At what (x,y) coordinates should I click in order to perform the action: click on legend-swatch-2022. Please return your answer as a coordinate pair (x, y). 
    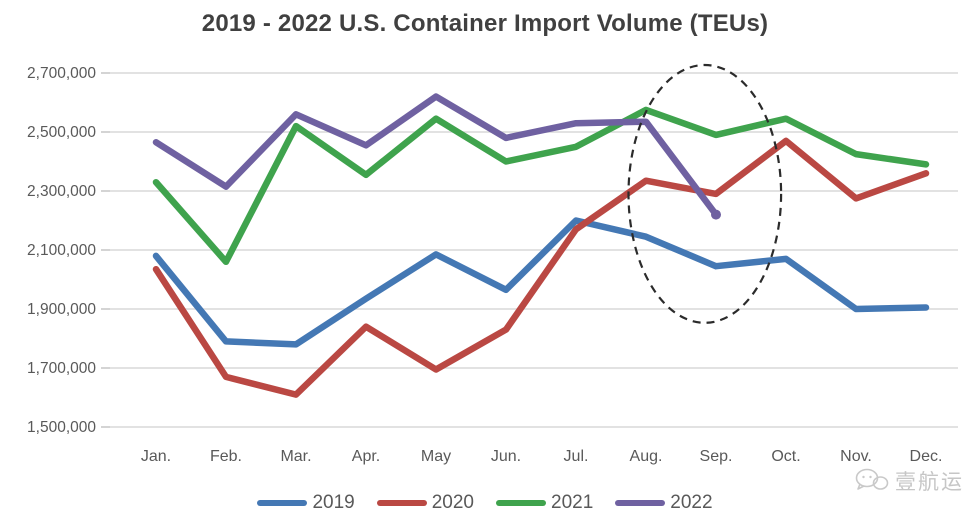
    Looking at the image, I should click on (640, 503).